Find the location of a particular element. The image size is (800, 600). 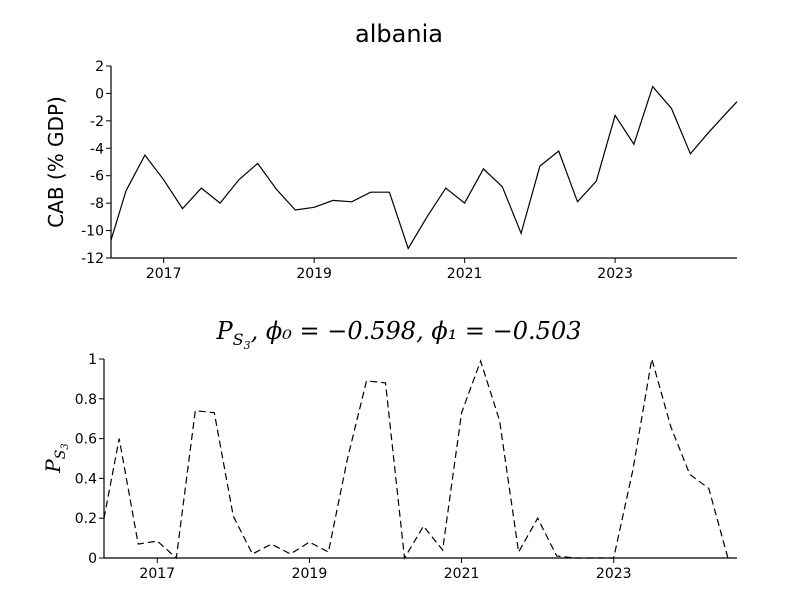

y-tick-label: 2 is located at coordinates (99, 67).